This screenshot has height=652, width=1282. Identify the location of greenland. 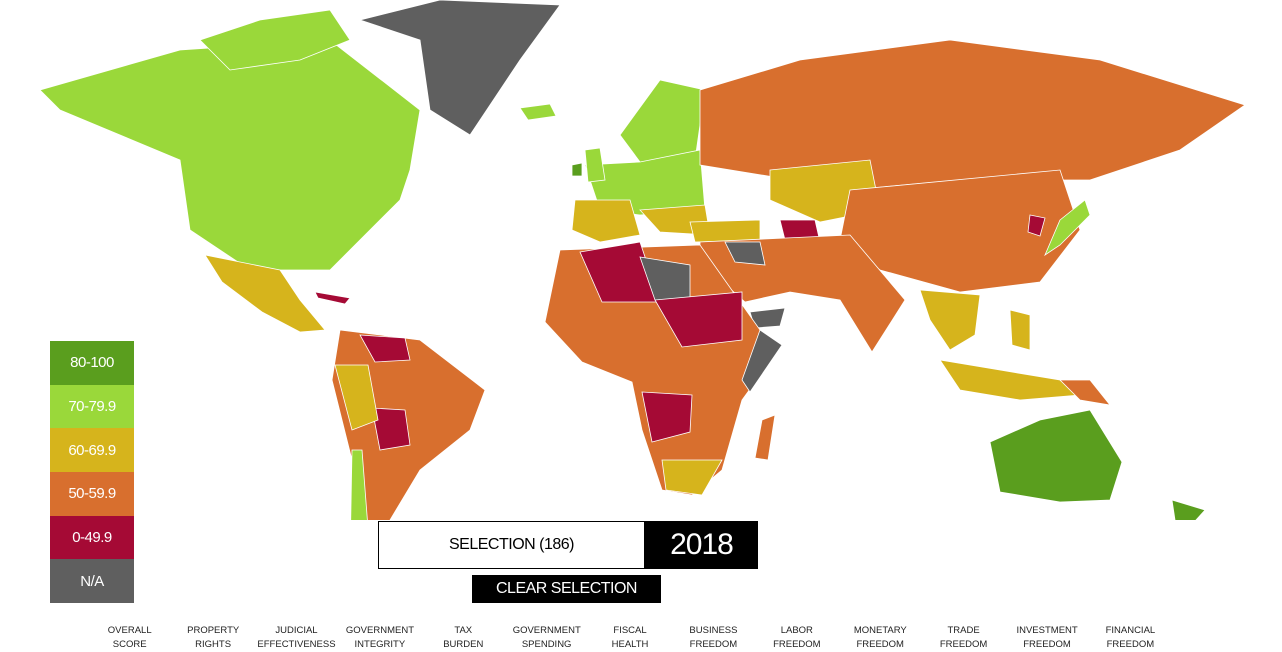
(459, 68).